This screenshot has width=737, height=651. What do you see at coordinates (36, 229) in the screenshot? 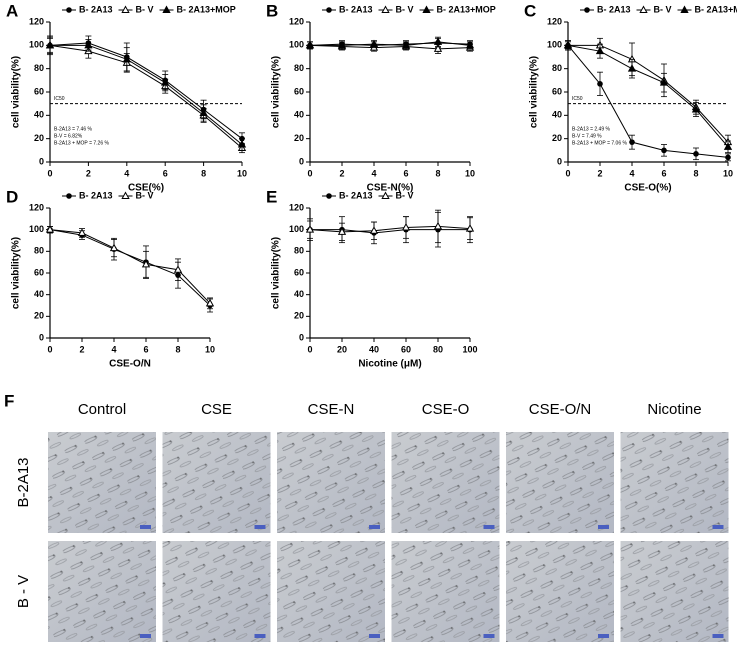
I see `y-tick-label: 100` at bounding box center [36, 229].